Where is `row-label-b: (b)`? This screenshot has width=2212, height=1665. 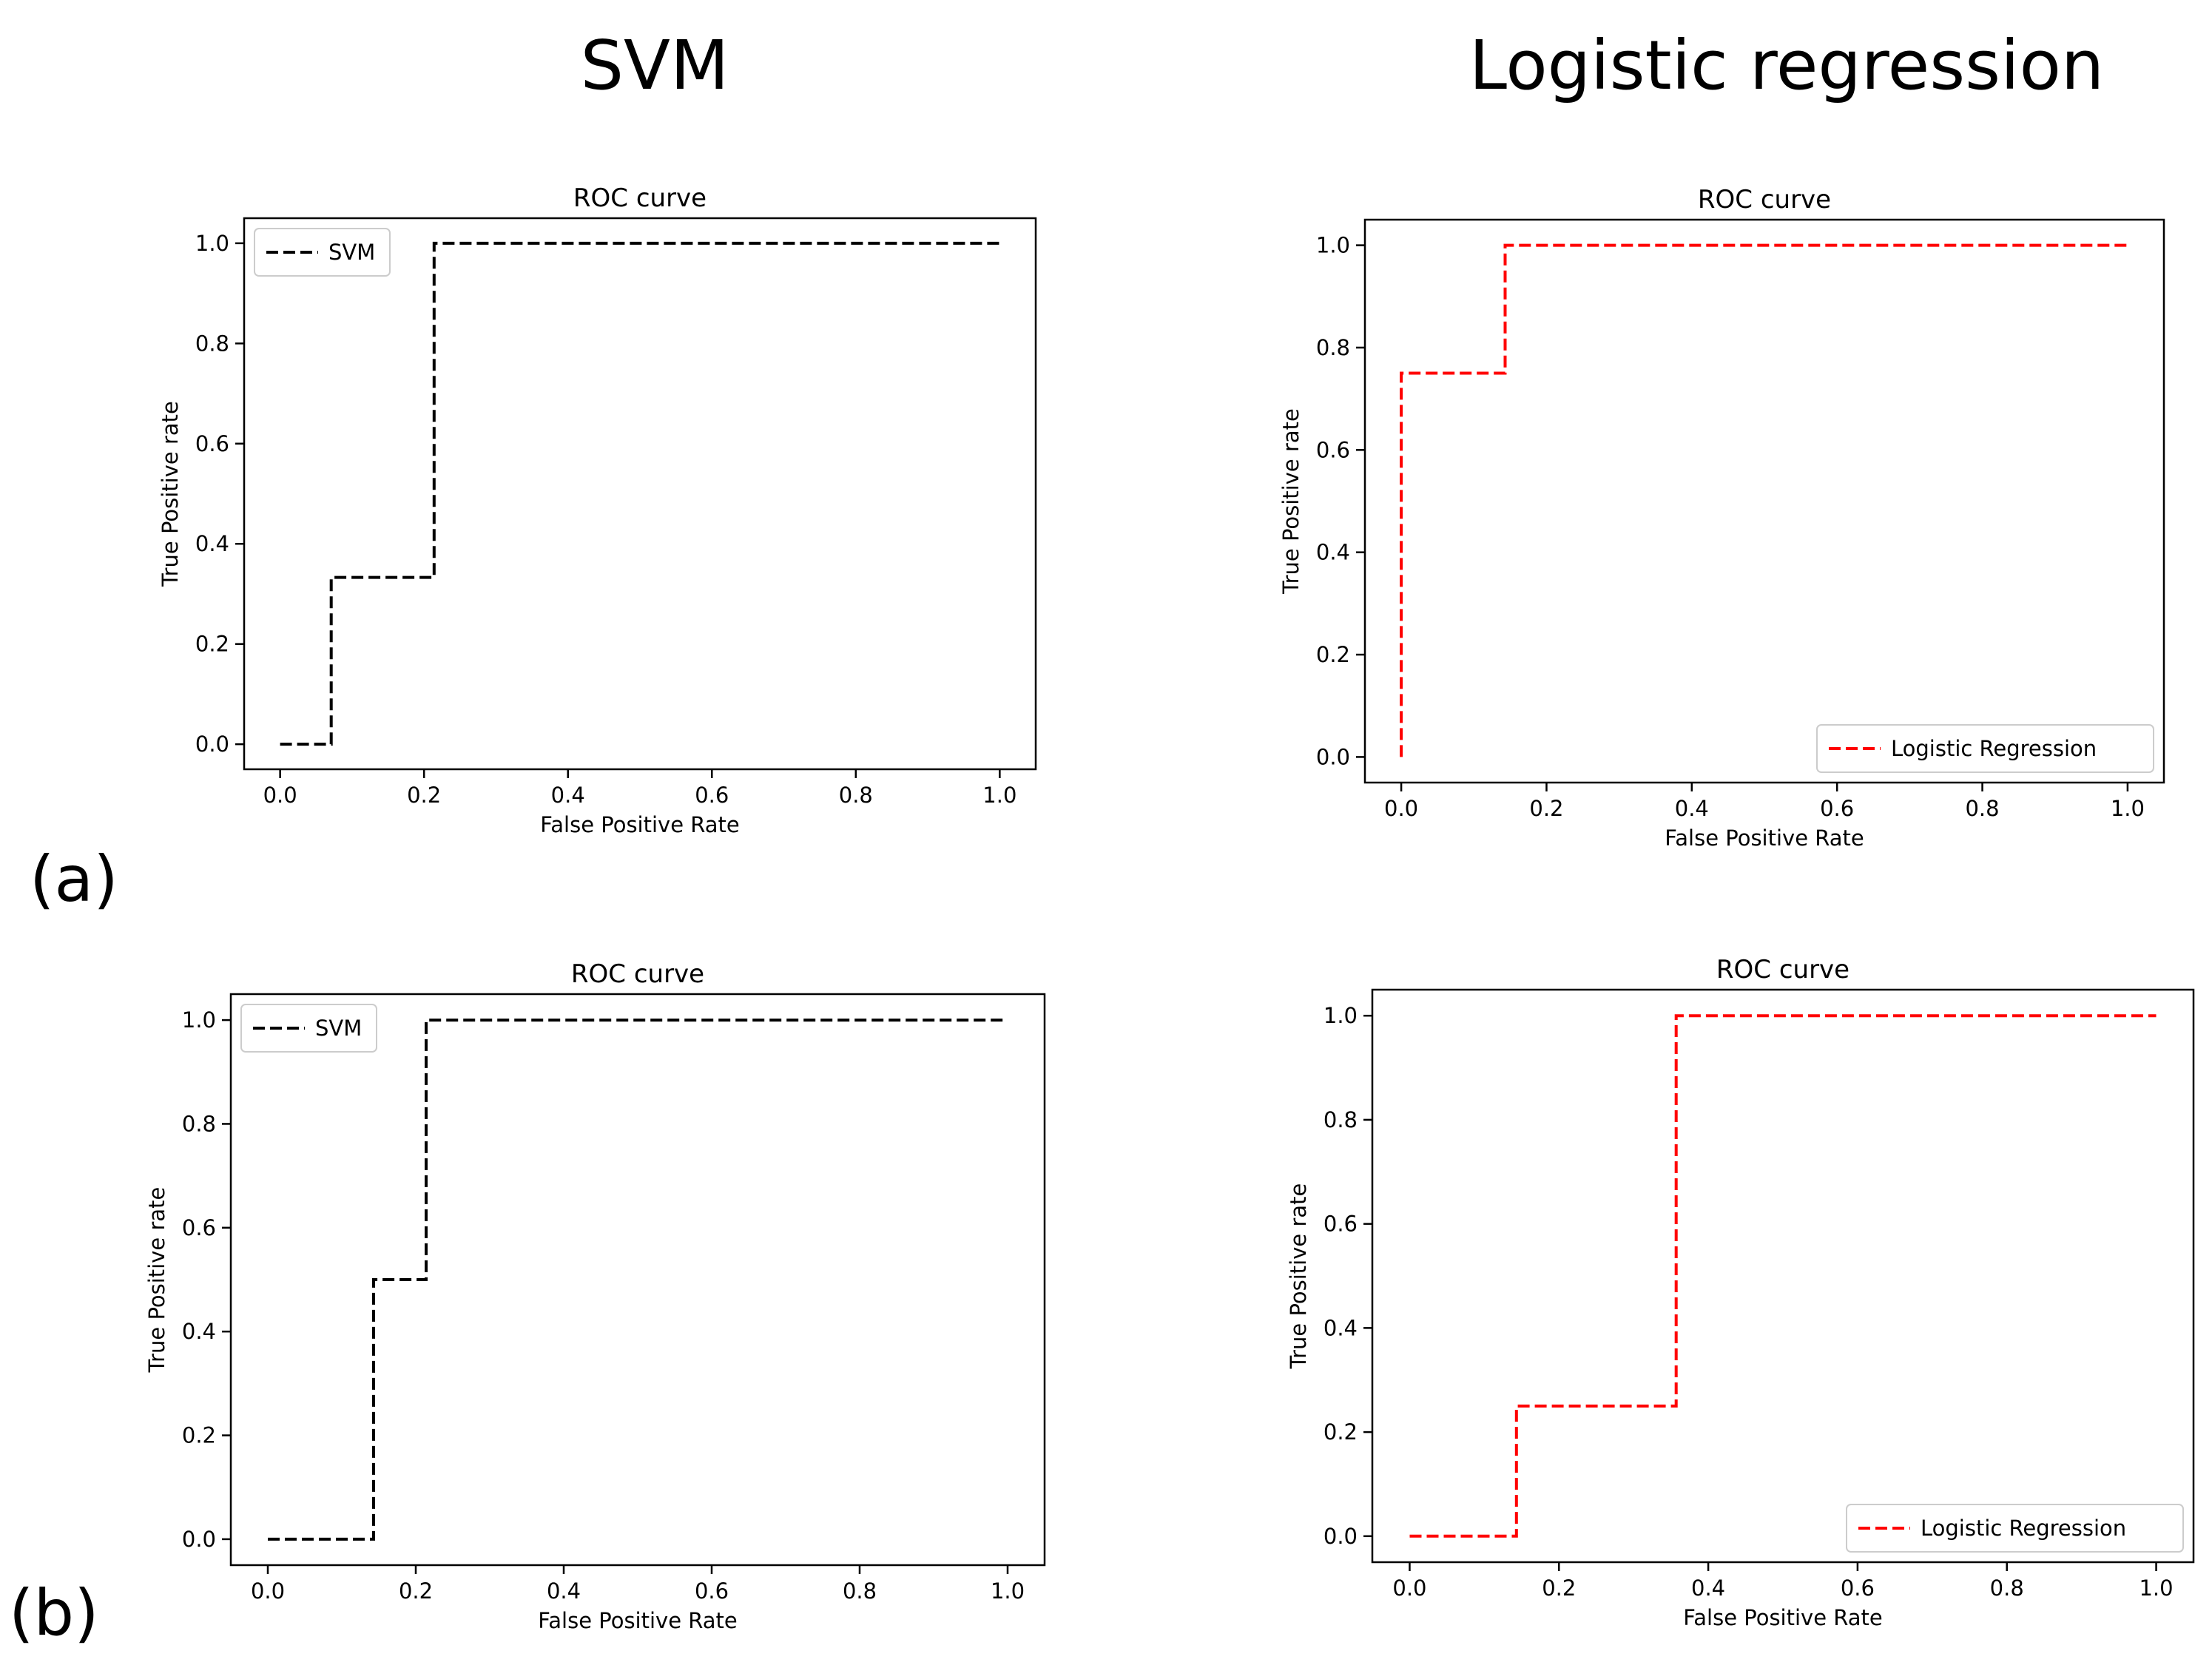 row-label-b: (b) is located at coordinates (54, 1613).